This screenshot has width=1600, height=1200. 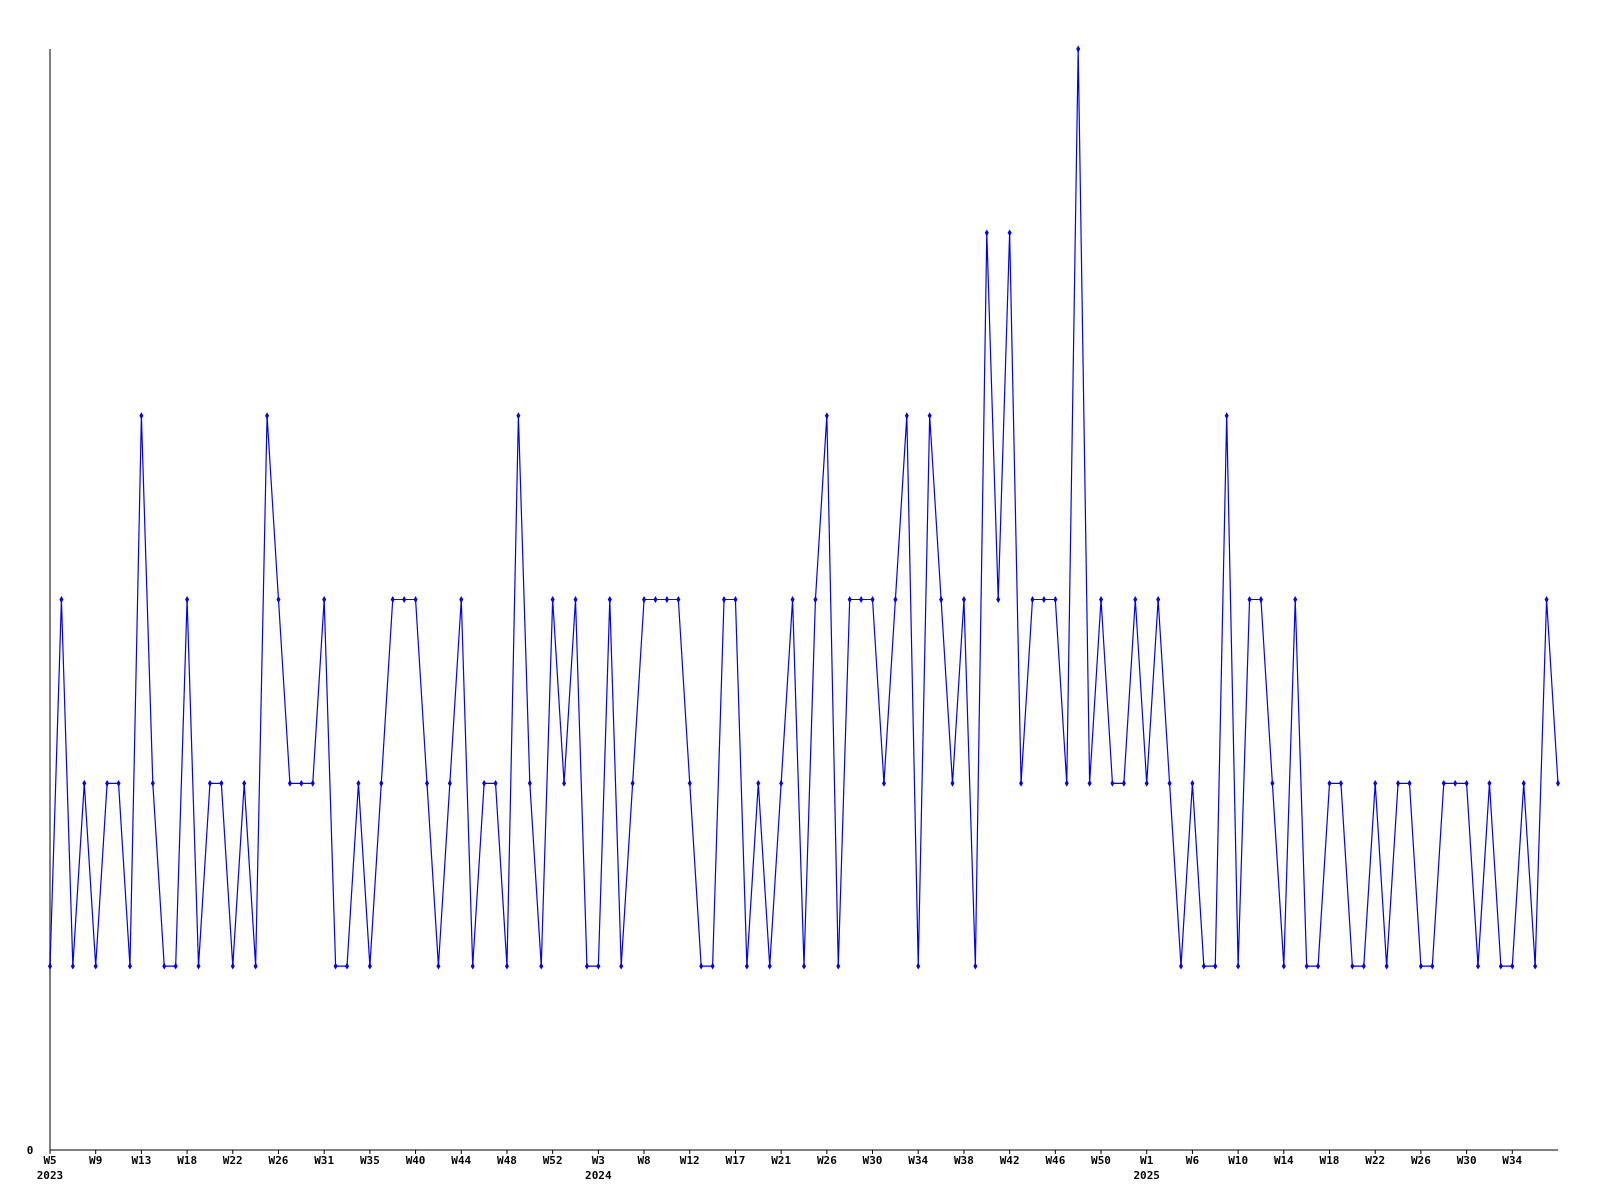 I want to click on x-tick-label: W6, so click(x=1192, y=1160).